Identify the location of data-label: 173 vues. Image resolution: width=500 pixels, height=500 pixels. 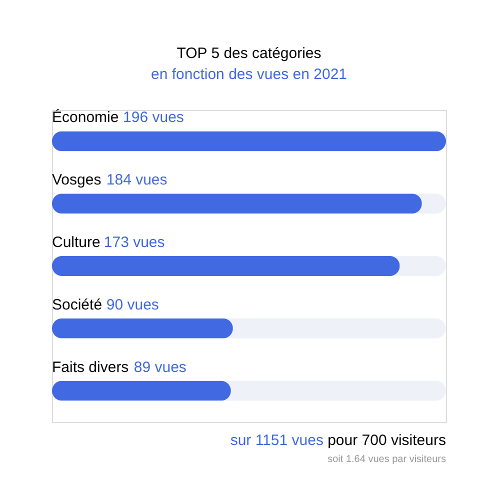
(134, 242).